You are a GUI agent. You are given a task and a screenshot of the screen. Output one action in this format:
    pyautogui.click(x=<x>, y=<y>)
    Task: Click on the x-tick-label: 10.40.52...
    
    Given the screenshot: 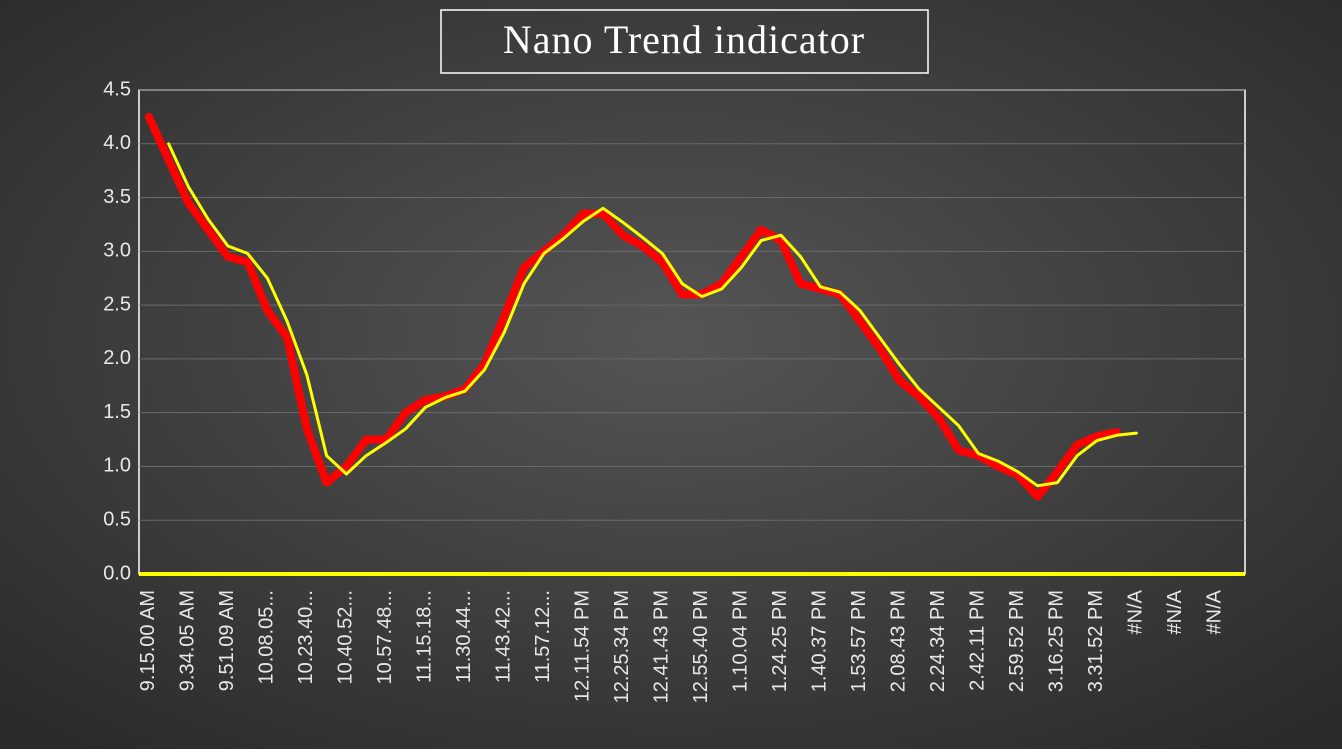 What is the action you would take?
    pyautogui.click(x=346, y=637)
    